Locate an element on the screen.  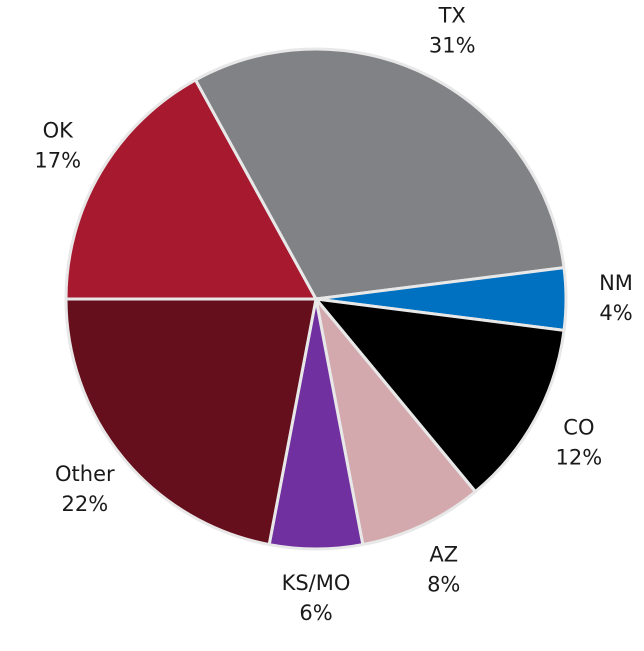
slice-label: AZ is located at coordinates (443, 554).